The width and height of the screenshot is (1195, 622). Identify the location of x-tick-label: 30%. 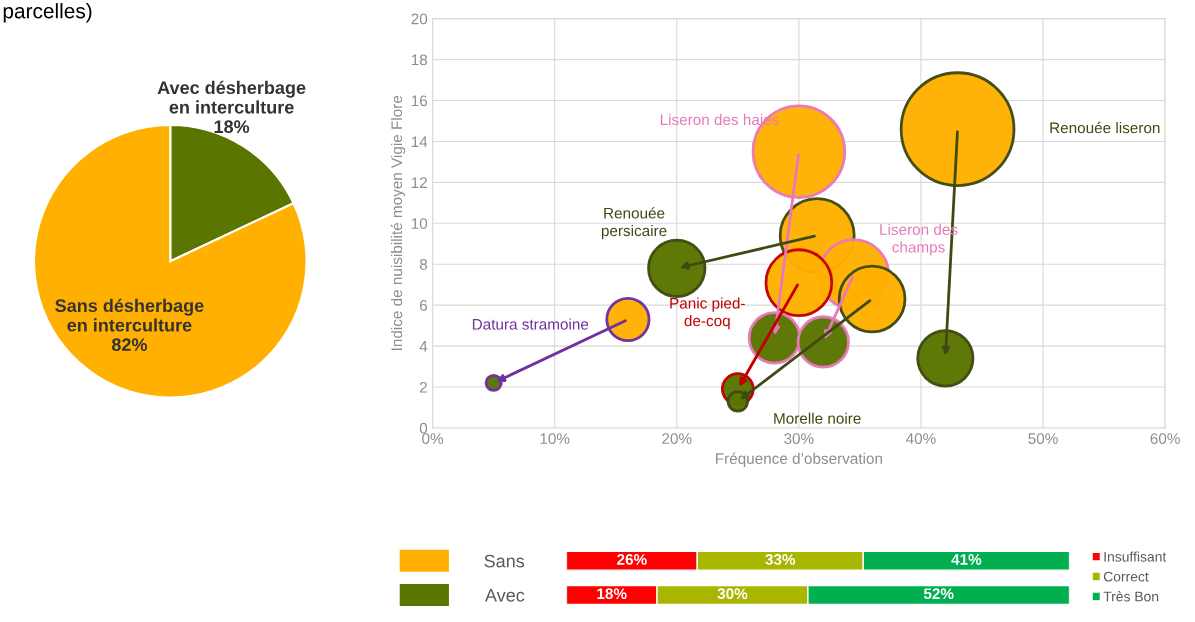
(799, 439).